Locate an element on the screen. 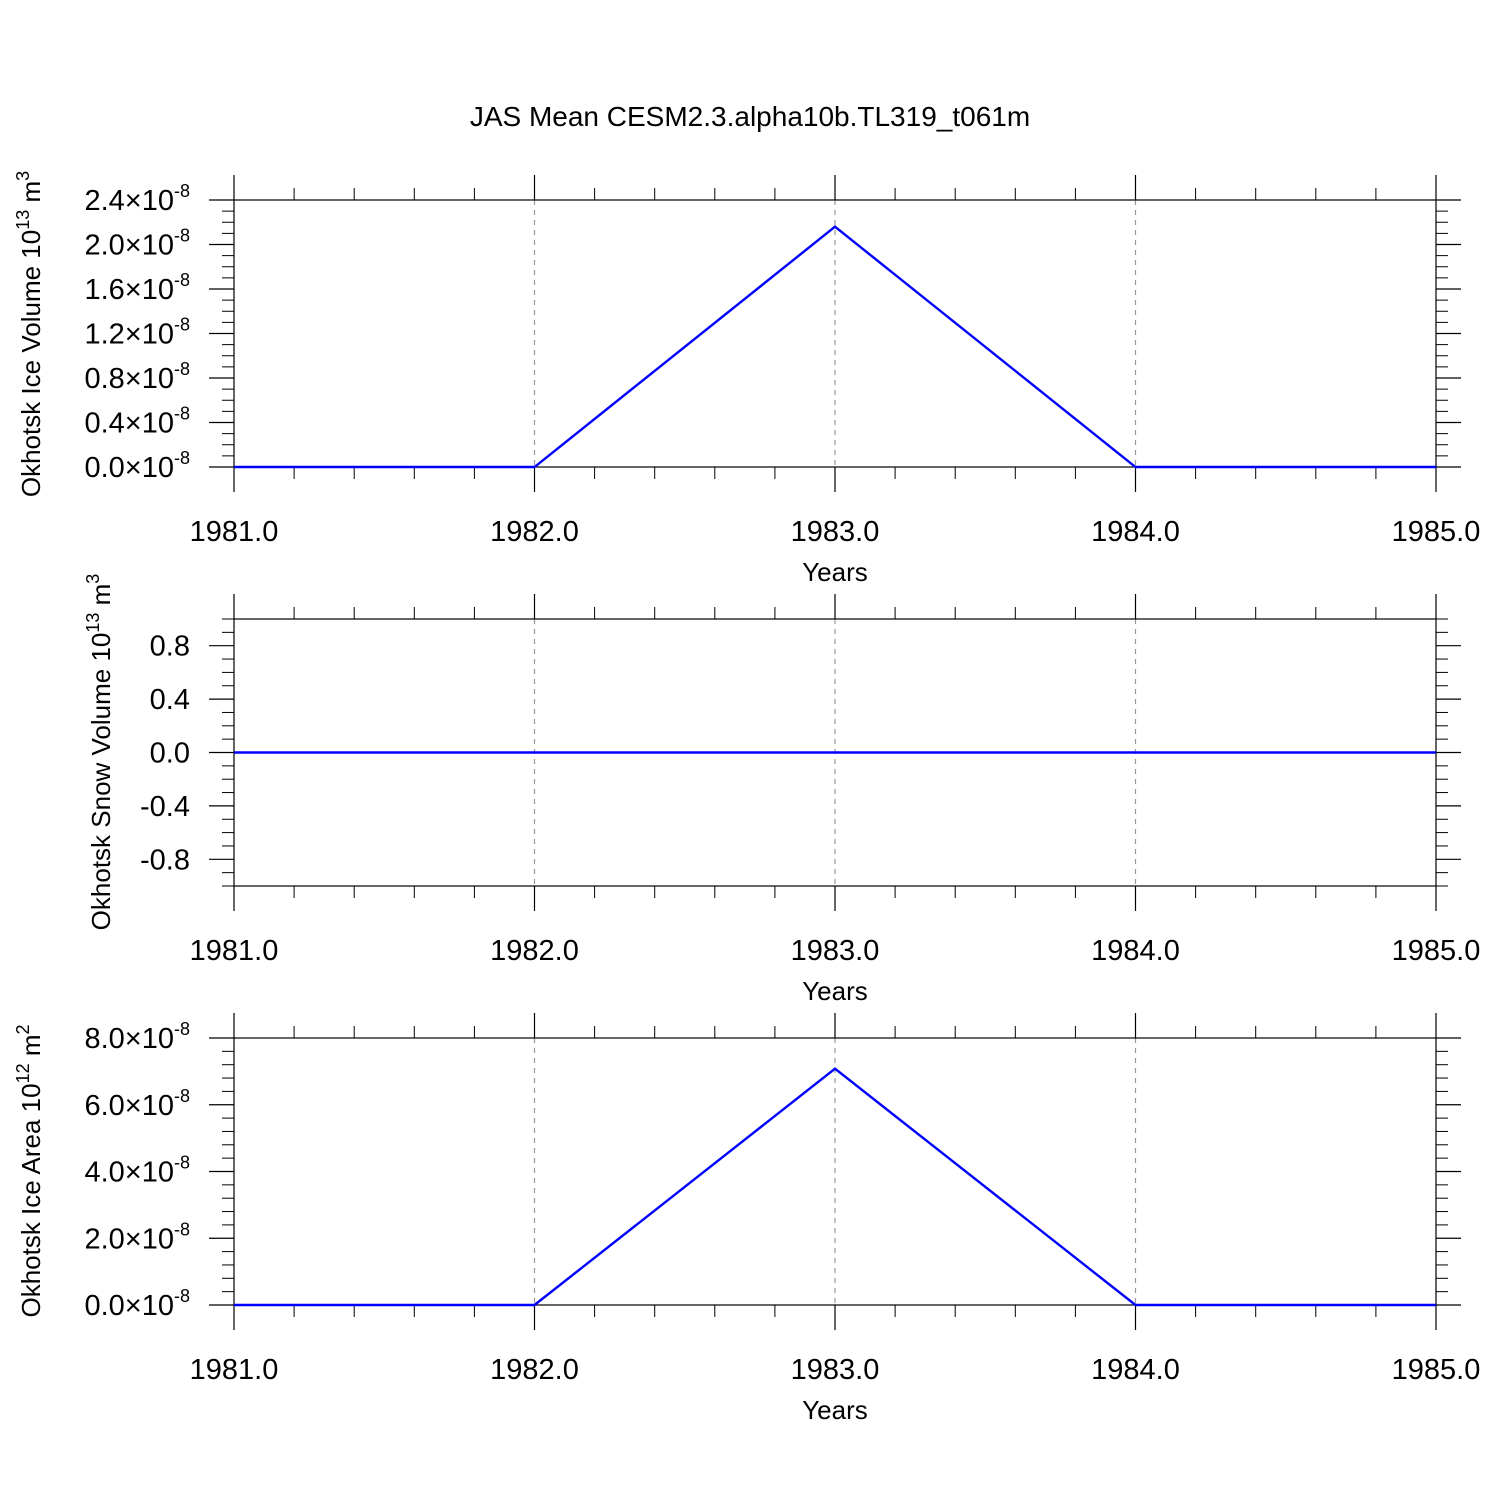 The width and height of the screenshot is (1500, 1505). y-tick-label: 0.4 is located at coordinates (170, 700).